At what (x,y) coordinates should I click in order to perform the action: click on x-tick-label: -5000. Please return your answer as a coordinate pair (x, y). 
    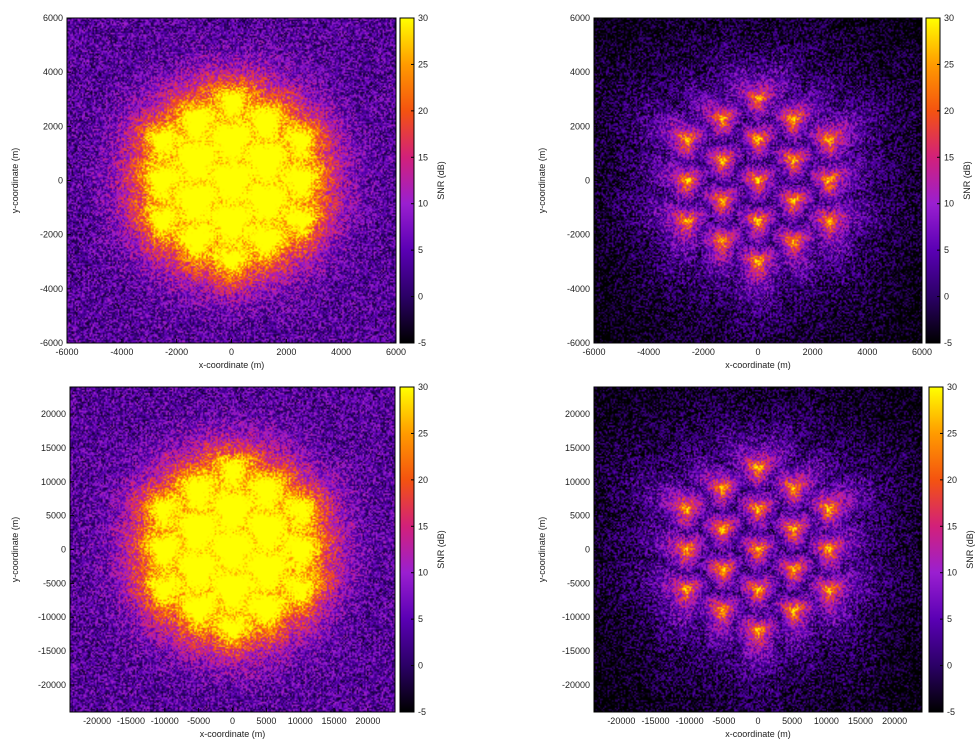
    Looking at the image, I should click on (723, 721).